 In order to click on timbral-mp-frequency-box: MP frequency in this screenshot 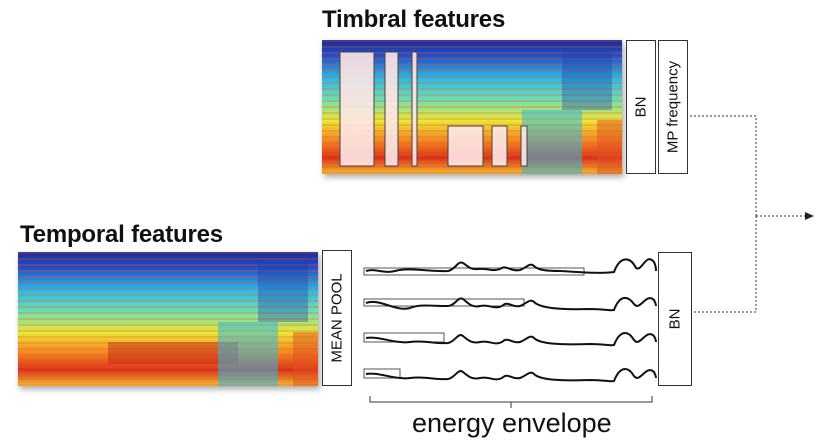, I will do `click(673, 107)`.